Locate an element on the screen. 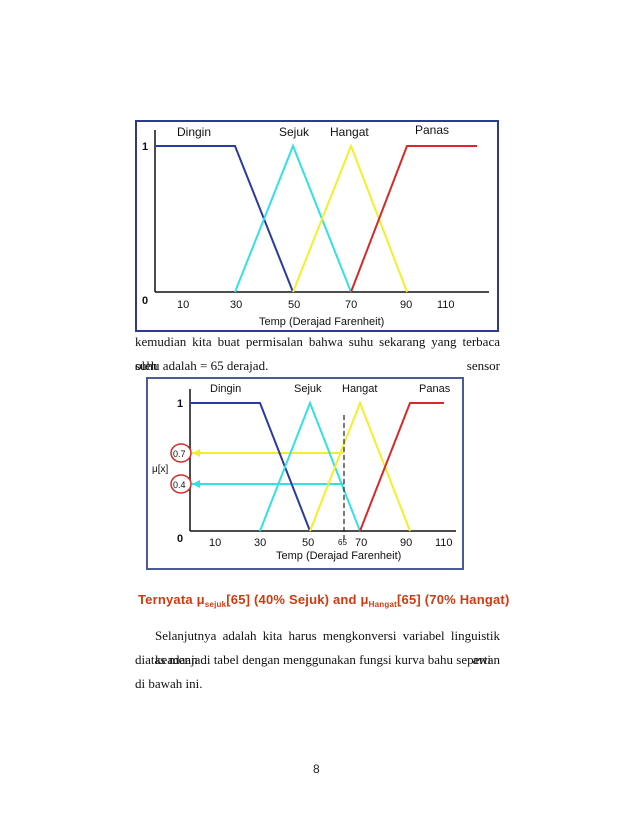 Image resolution: width=638 pixels, height=826 pixels. figure1-curve-hangat is located at coordinates (350, 218).